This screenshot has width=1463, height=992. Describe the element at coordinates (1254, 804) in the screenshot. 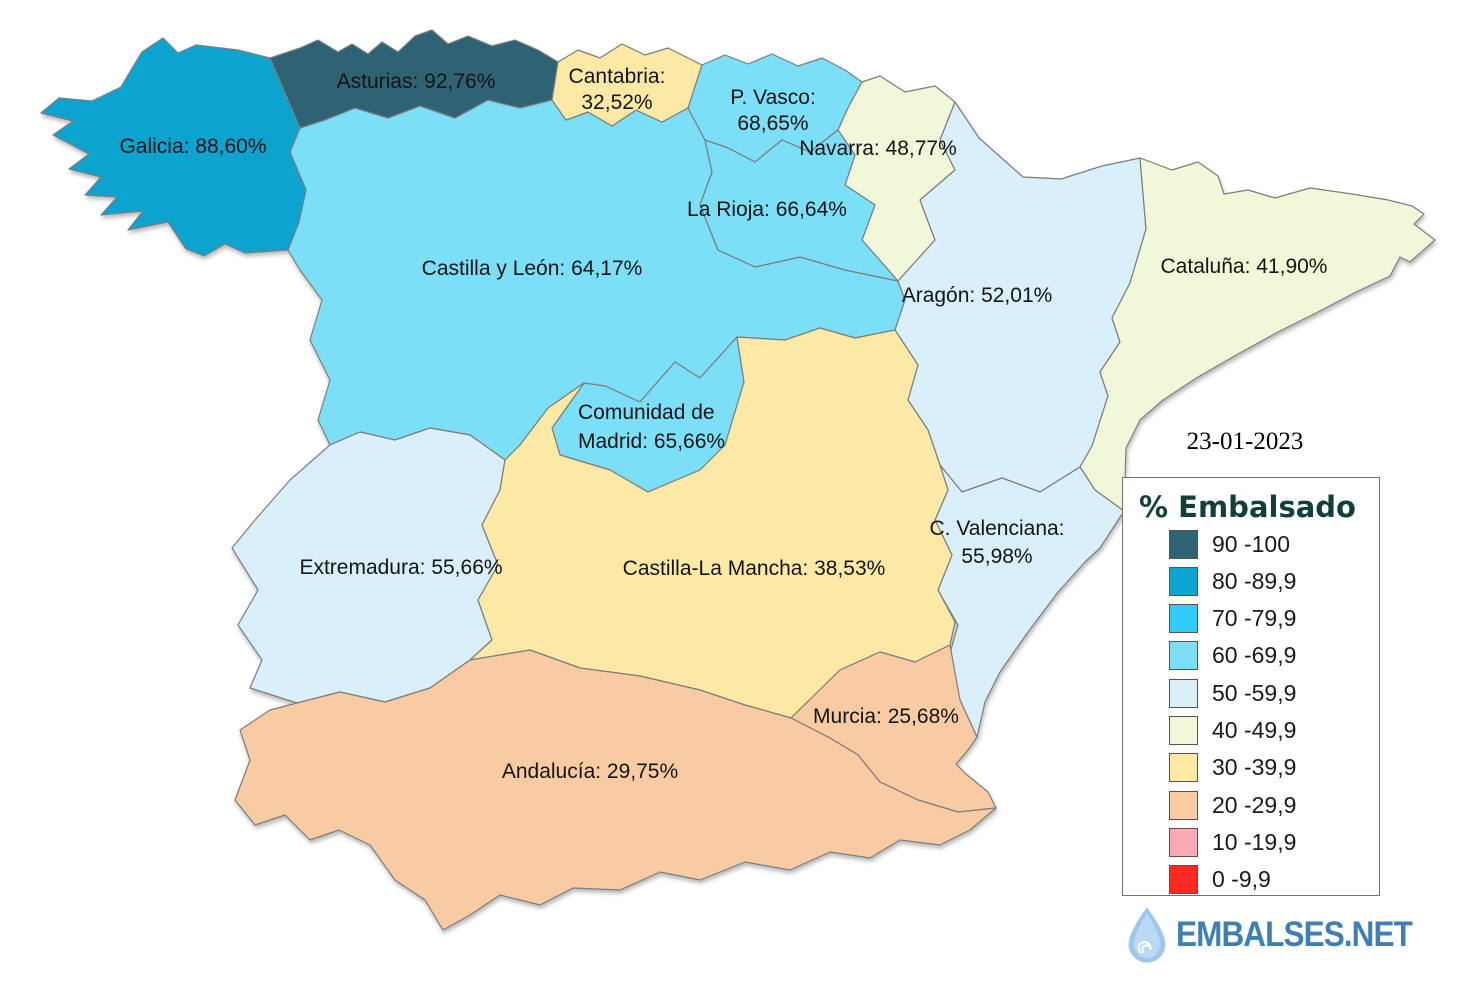

I see `legend-range-label: 20 -29,9` at that location.